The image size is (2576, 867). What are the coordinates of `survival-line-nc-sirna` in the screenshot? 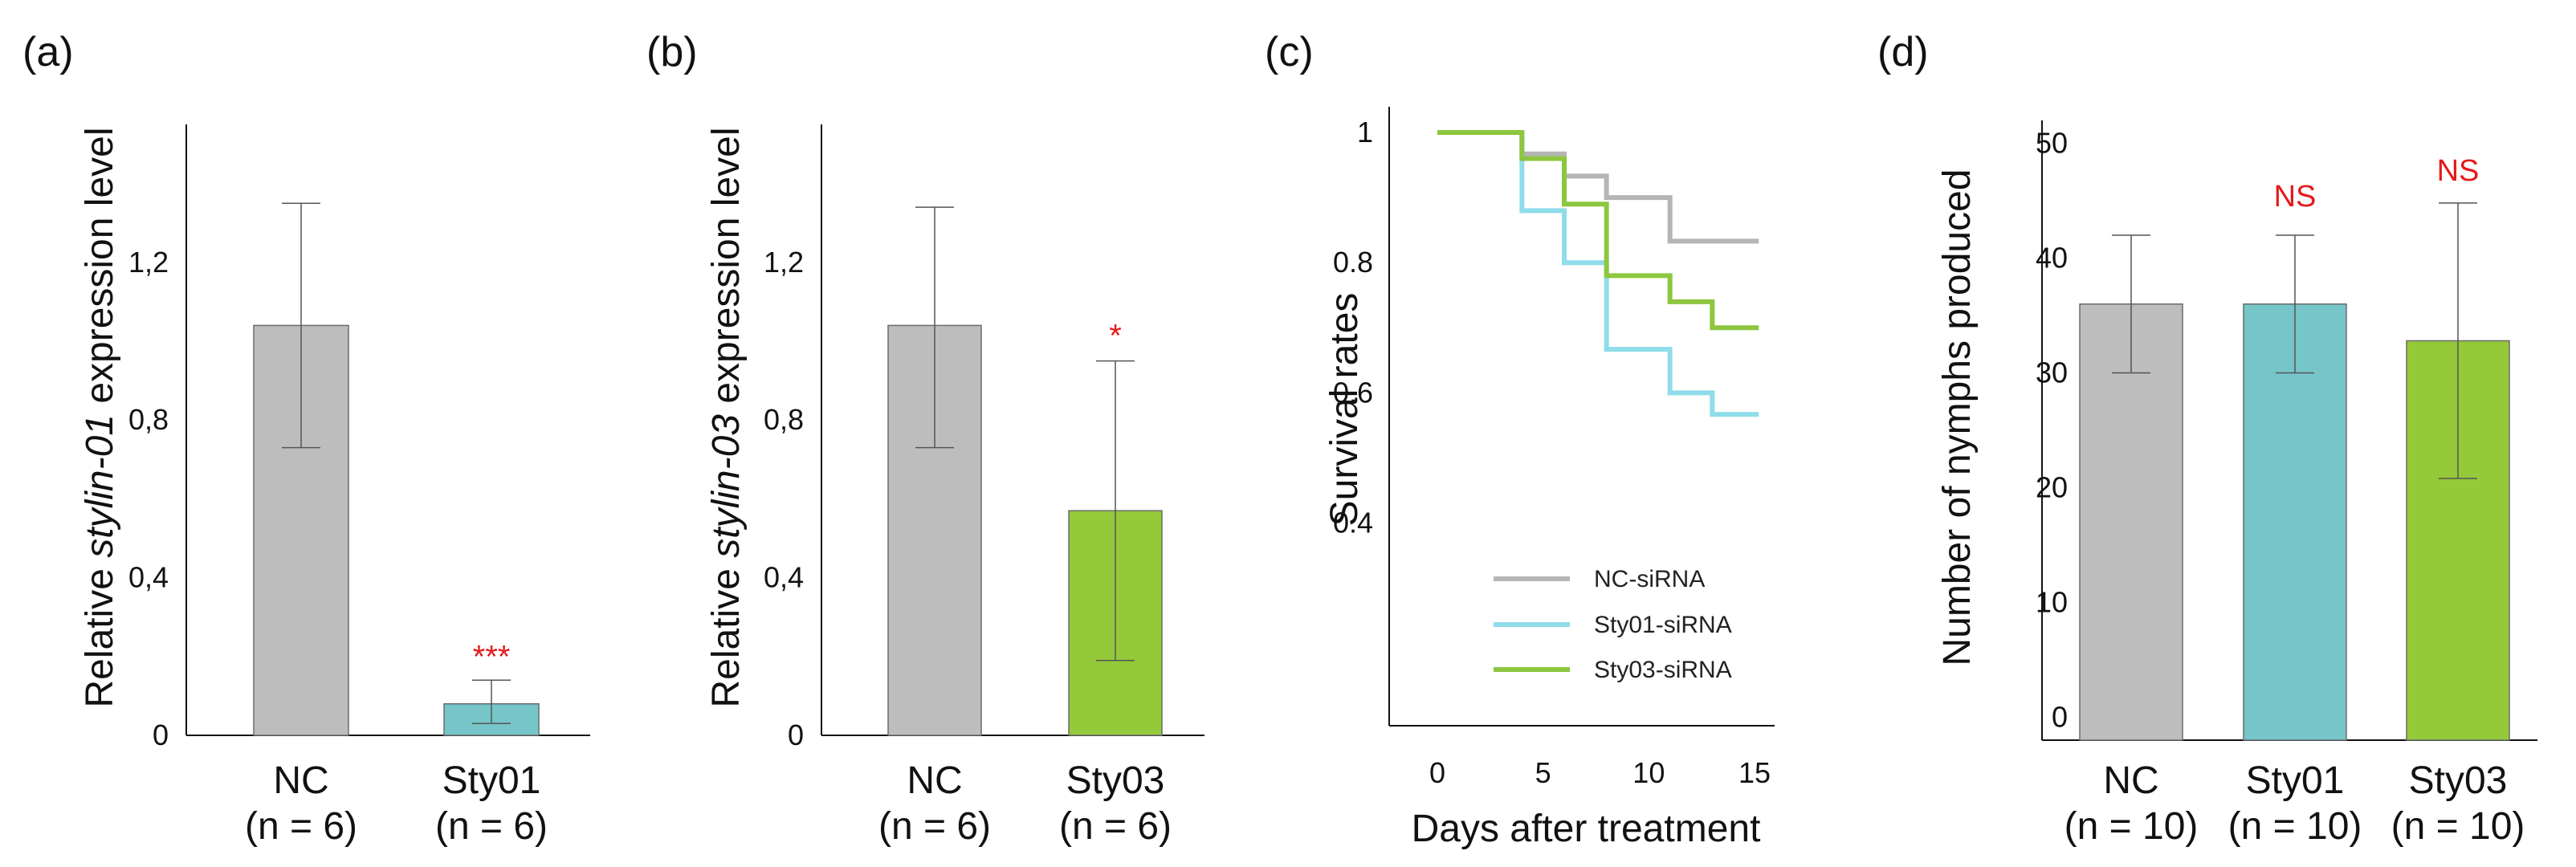 It's located at (1598, 187).